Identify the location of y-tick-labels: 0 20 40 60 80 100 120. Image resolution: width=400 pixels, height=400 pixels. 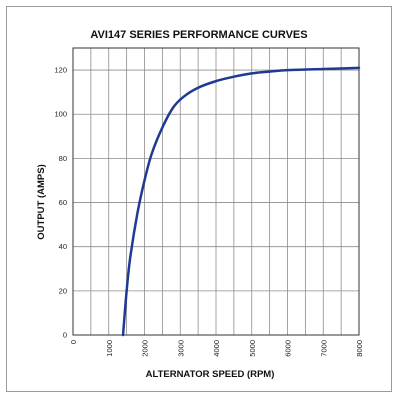
(60, 203).